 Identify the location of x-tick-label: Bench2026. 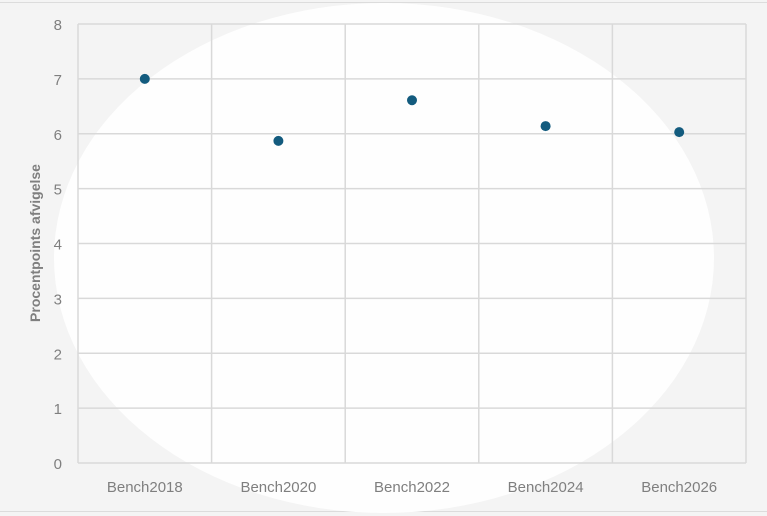
(679, 487).